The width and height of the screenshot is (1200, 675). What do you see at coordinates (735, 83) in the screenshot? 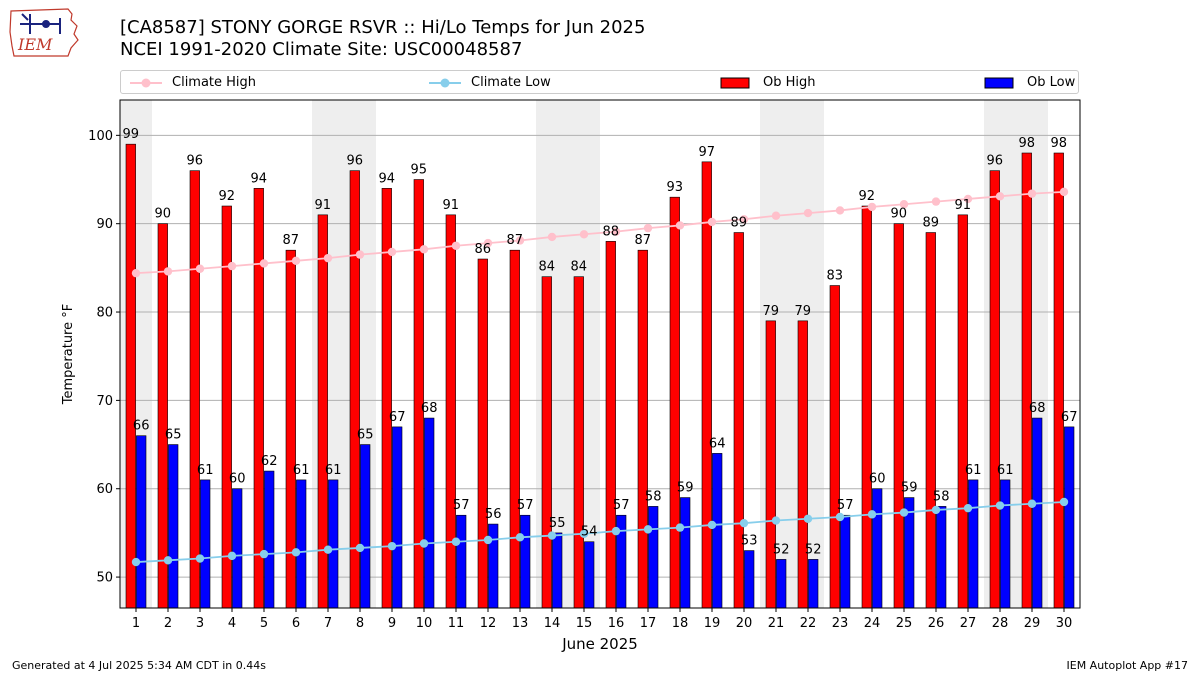
I see `ob-high-swatch-icon` at bounding box center [735, 83].